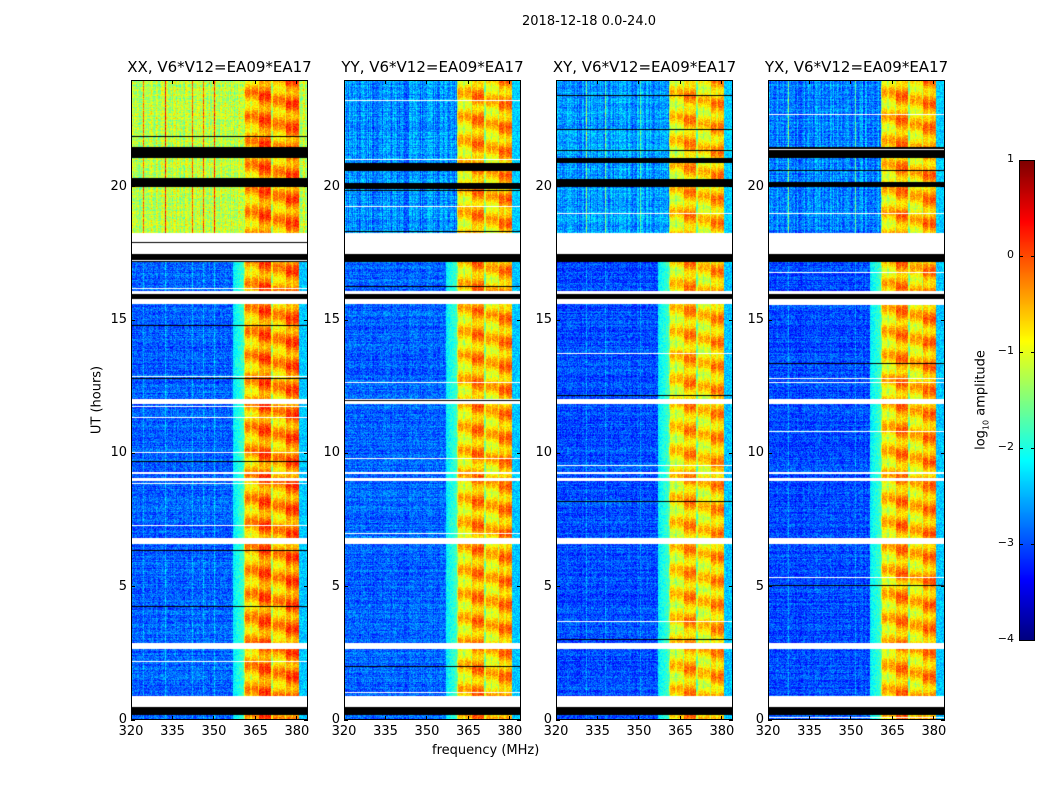 The height and width of the screenshot is (800, 1050). Describe the element at coordinates (1005, 446) in the screenshot. I see `colorbar-tick-label: −2` at that location.